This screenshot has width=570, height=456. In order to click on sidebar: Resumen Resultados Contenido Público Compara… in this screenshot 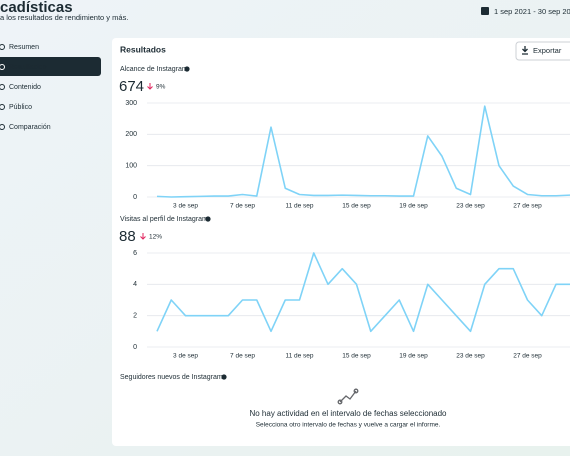, I will do `click(50, 87)`.